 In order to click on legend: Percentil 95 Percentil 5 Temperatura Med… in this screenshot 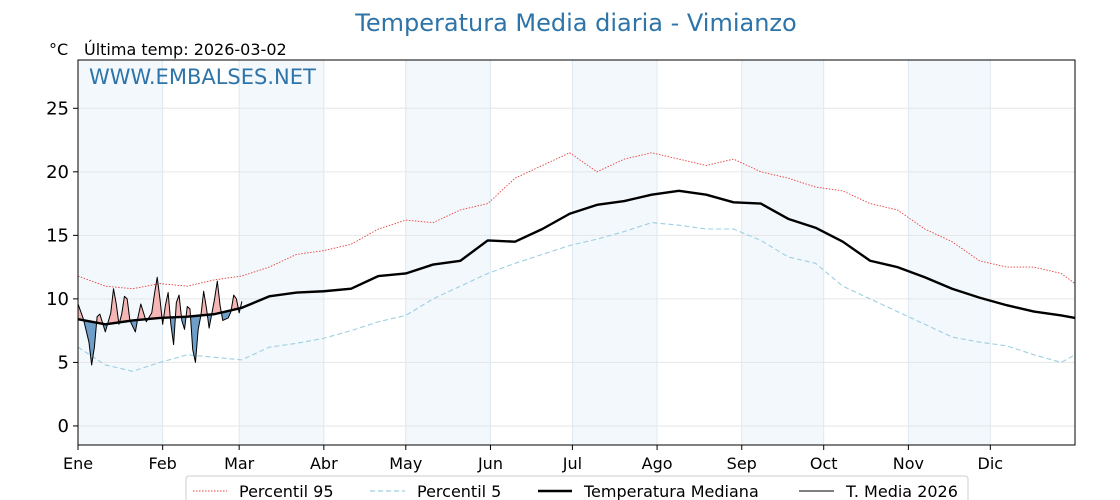, I will do `click(577, 487)`.